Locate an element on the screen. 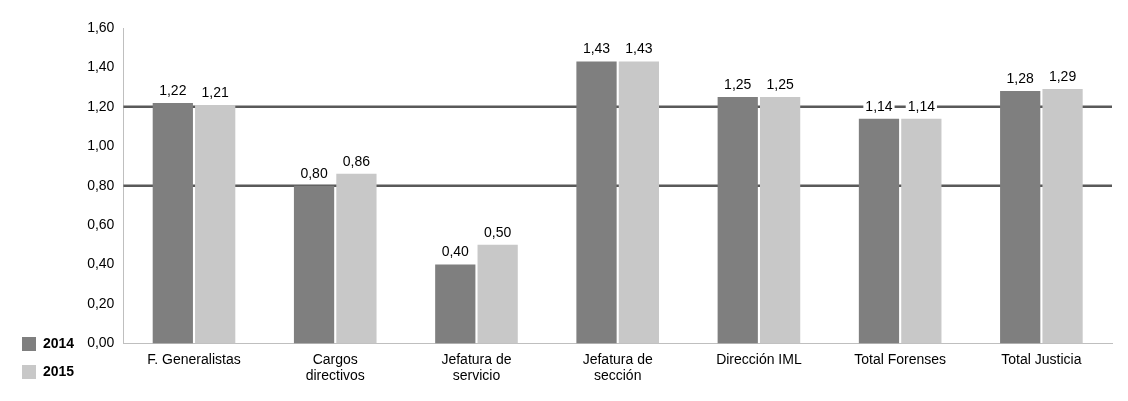  y-tick-label: 0,80 is located at coordinates (101, 184).